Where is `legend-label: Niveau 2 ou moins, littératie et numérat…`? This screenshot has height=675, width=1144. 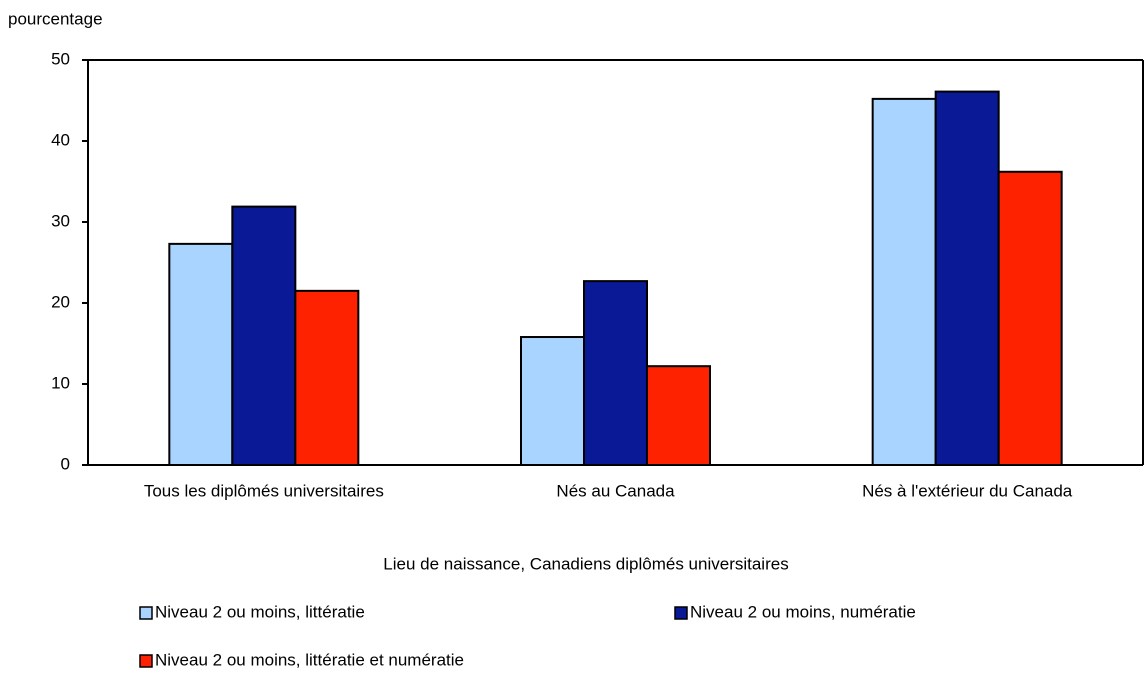 legend-label: Niveau 2 ou moins, littératie et numérat… is located at coordinates (309, 659).